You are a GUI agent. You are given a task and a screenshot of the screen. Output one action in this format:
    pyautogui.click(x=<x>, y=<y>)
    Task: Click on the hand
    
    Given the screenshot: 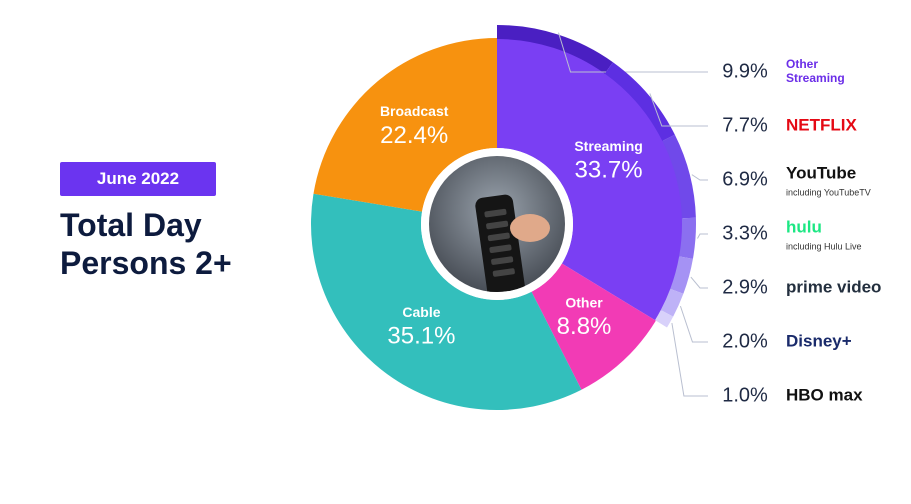 What is the action you would take?
    pyautogui.click(x=530, y=228)
    